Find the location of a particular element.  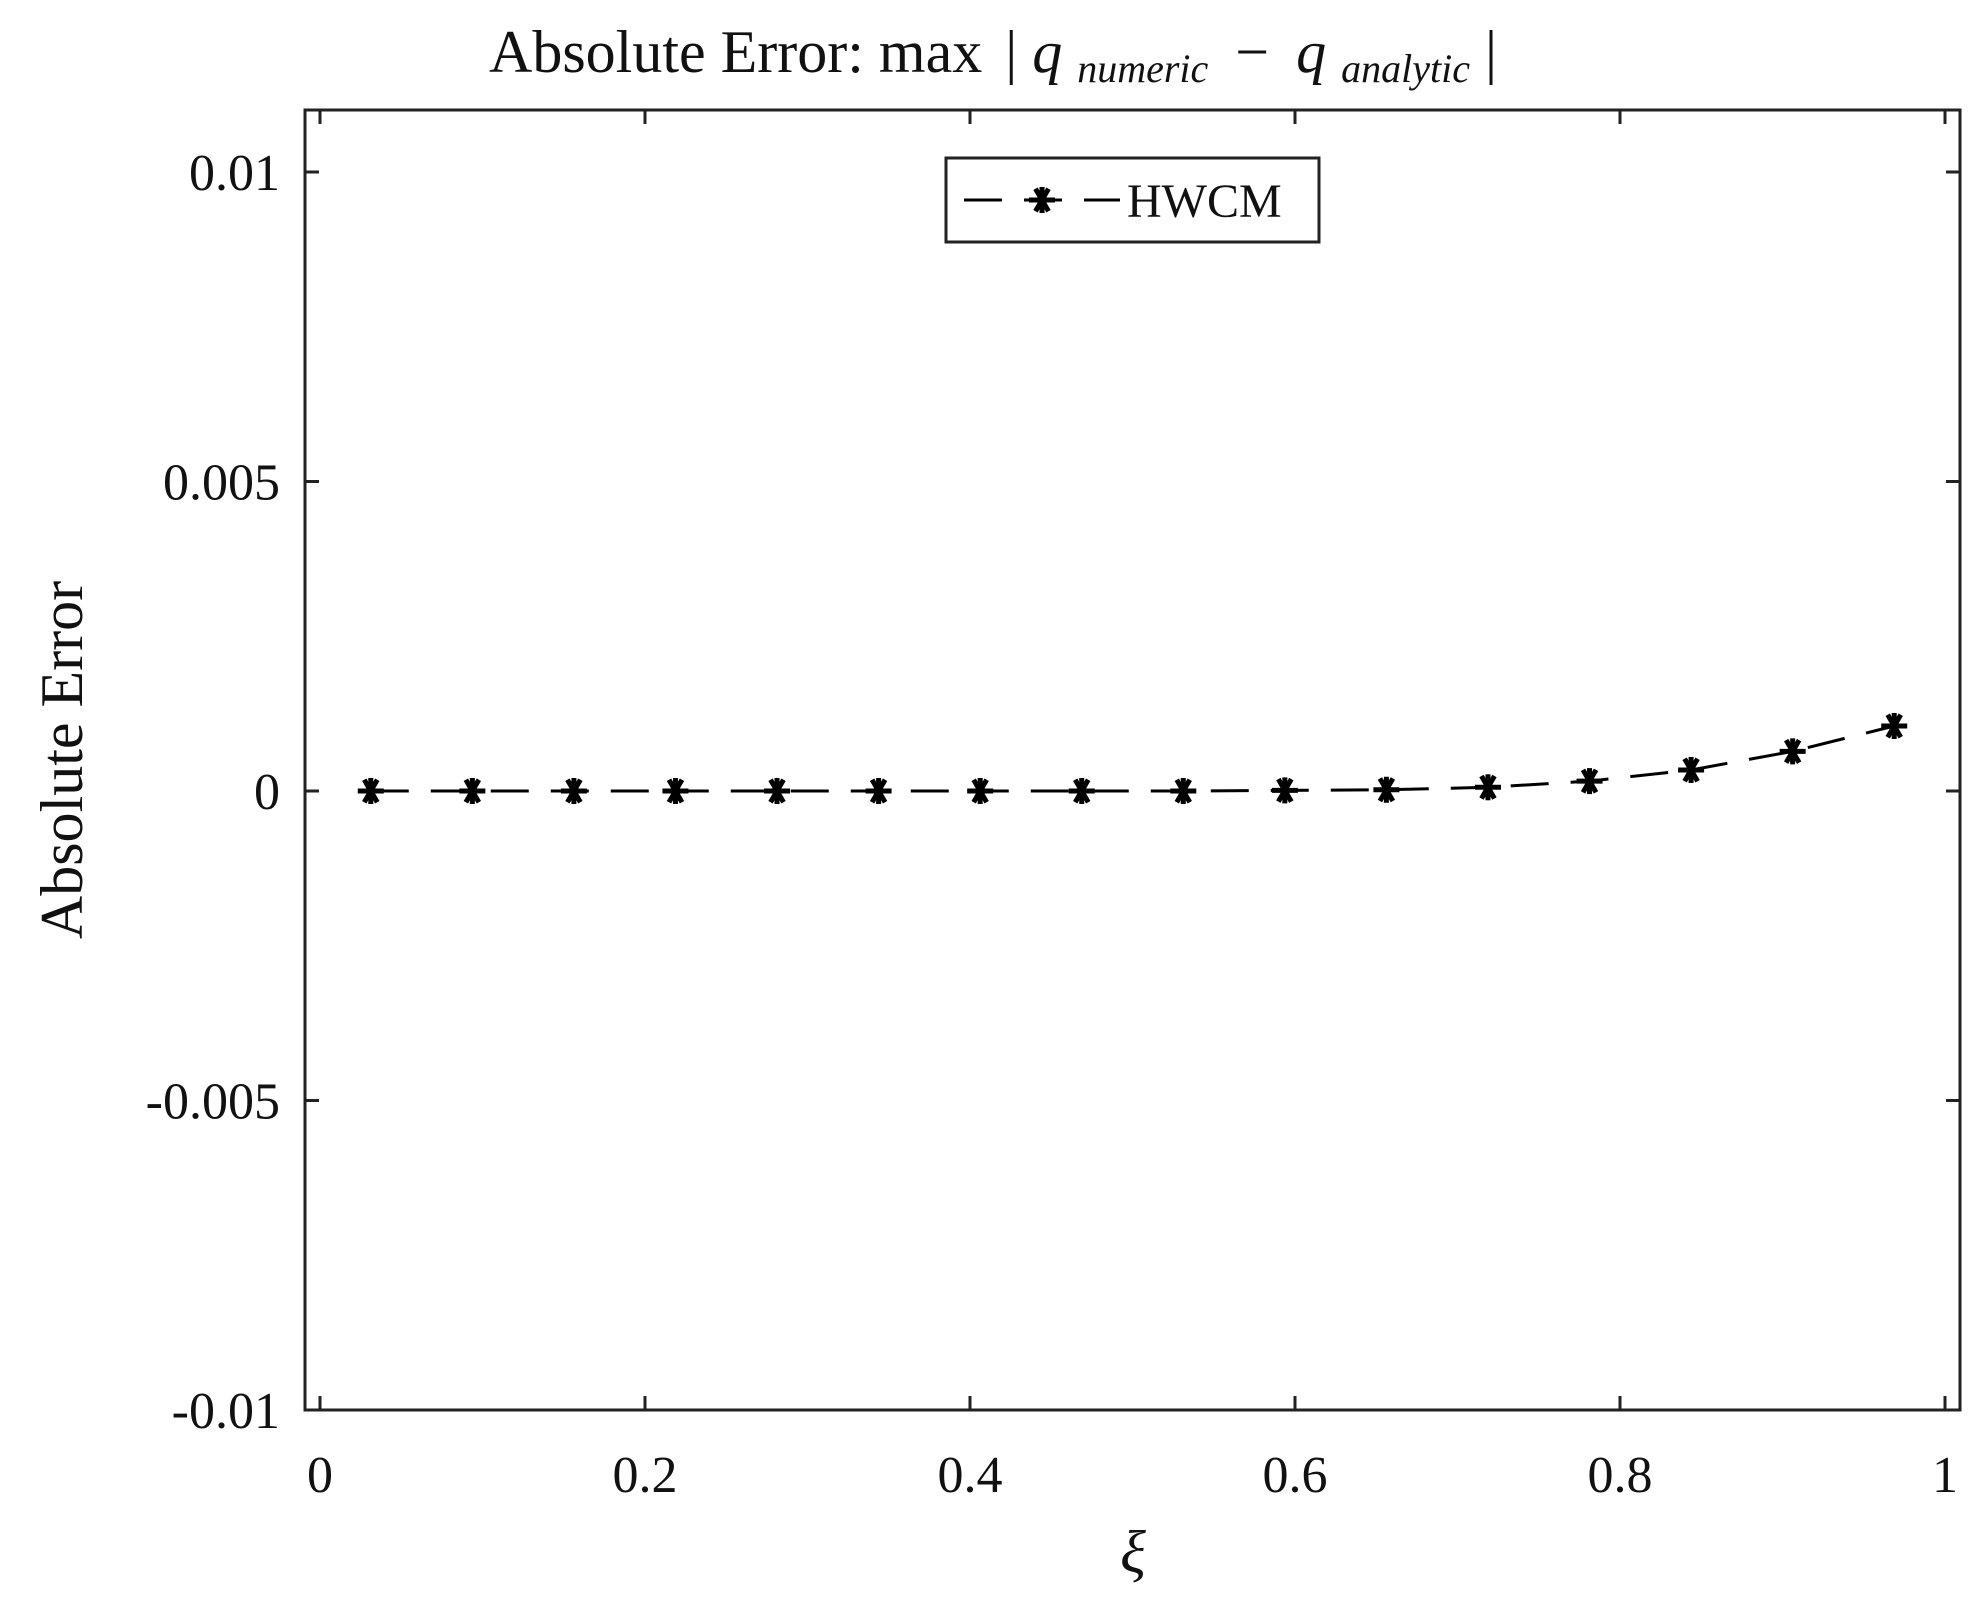

legend: HWCM is located at coordinates (1132, 200).